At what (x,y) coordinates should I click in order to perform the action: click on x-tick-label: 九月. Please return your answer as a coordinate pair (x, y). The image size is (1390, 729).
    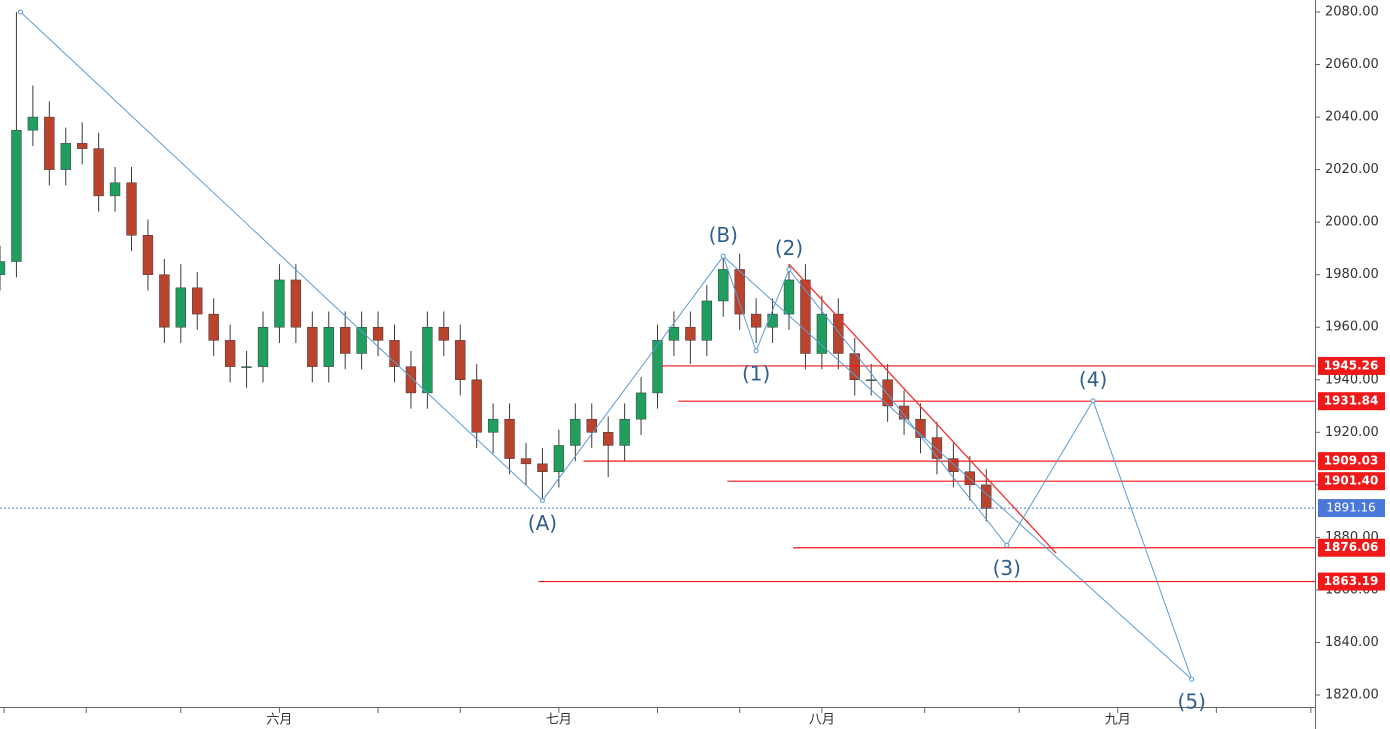
    Looking at the image, I should click on (1118, 720).